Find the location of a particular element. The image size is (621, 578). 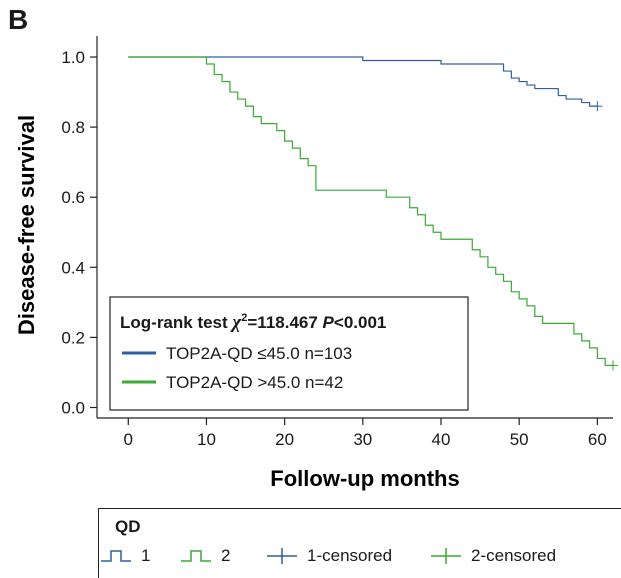

y-axis-title: Disease-free survival is located at coordinates (26, 225).